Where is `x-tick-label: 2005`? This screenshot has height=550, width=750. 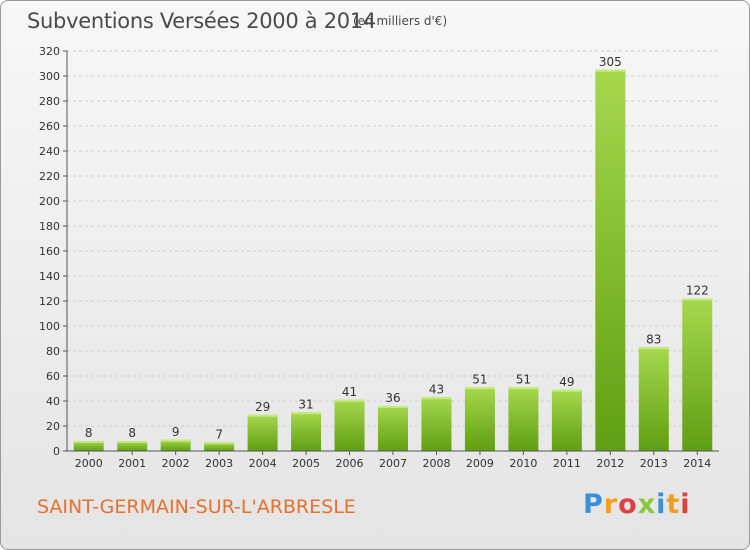 x-tick-label: 2005 is located at coordinates (306, 463).